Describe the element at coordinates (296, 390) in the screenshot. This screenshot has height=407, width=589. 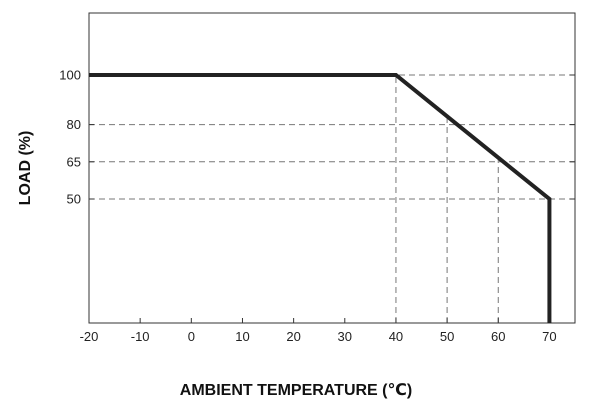
I see `x-axis-title: AMBIENT TEMPERATURE (℃)` at that location.